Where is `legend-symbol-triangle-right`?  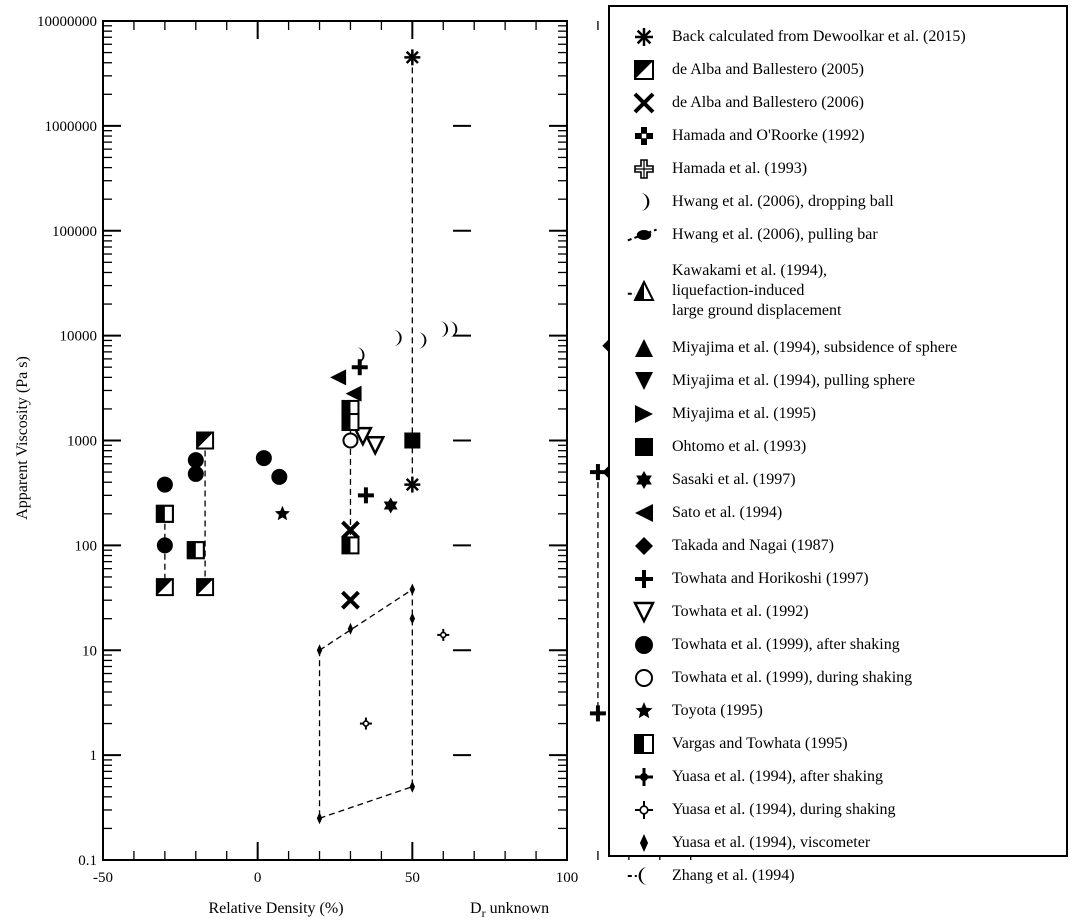
legend-symbol-triangle-right is located at coordinates (641, 414).